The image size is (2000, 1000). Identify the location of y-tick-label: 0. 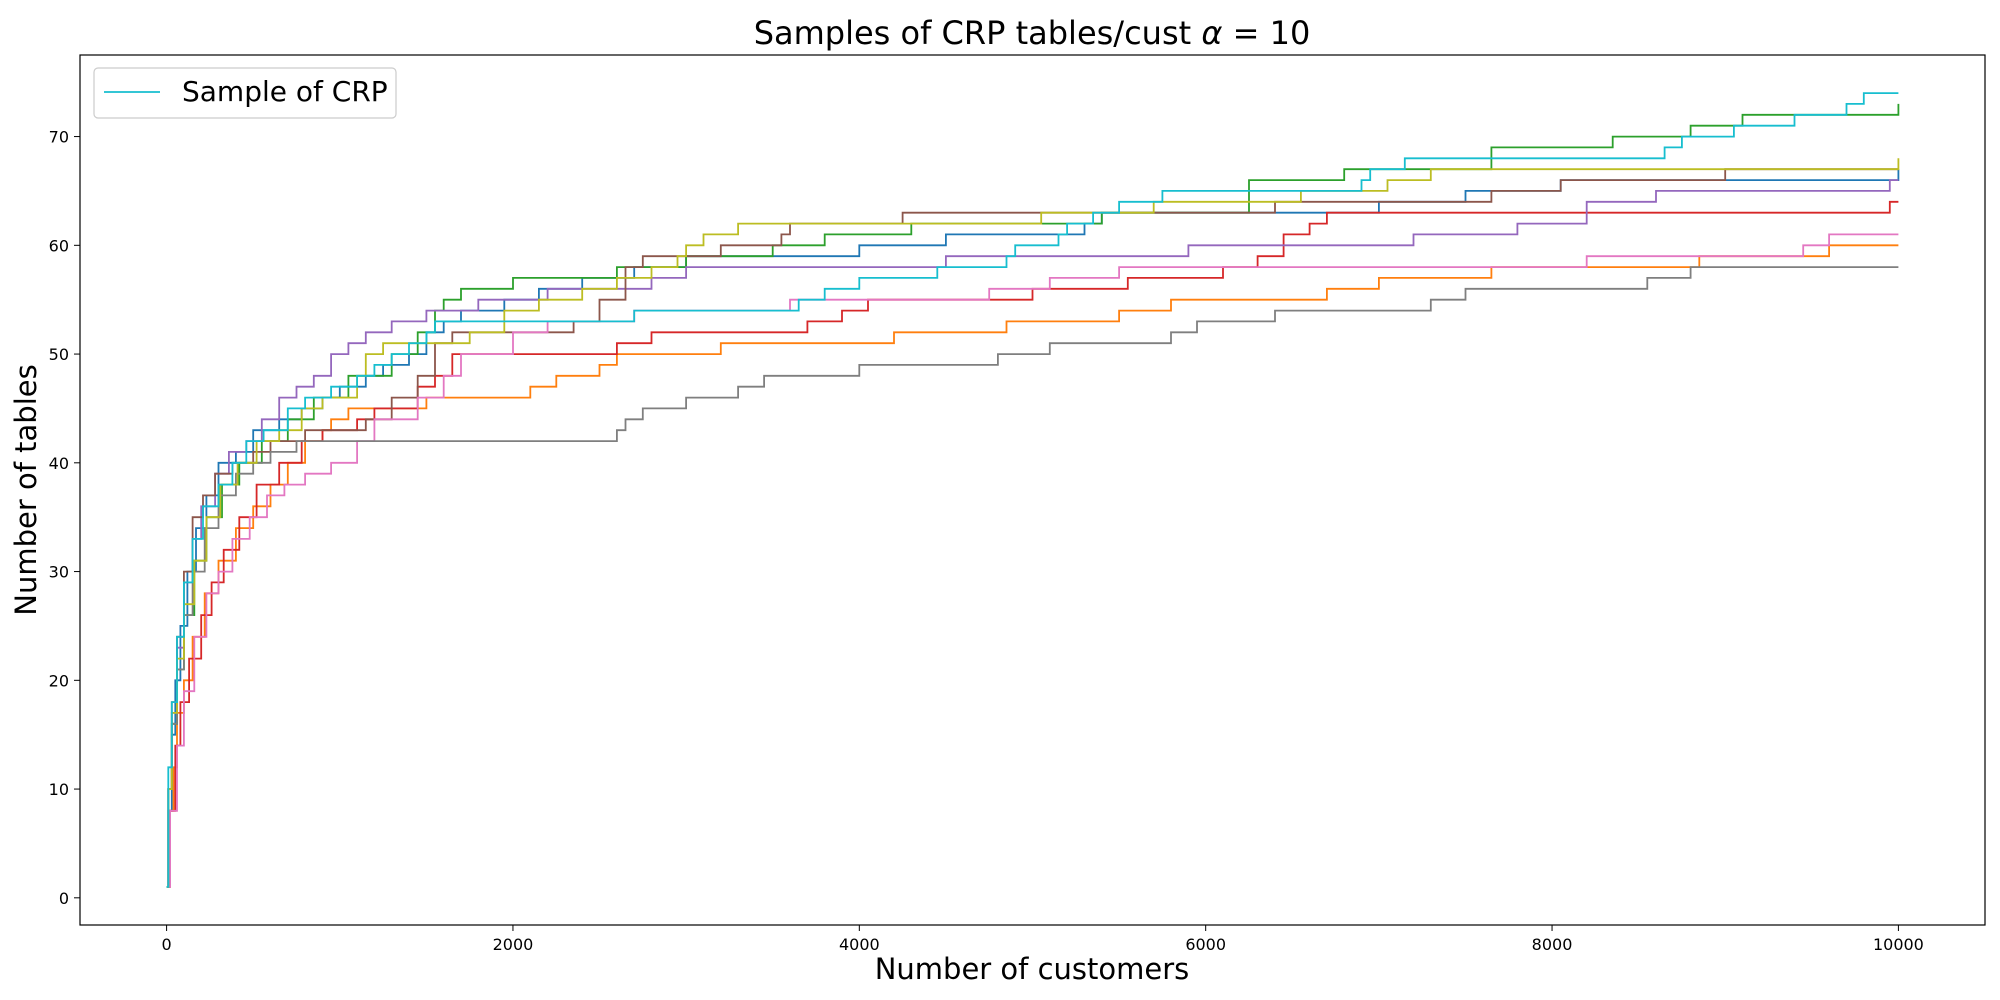
(64, 898).